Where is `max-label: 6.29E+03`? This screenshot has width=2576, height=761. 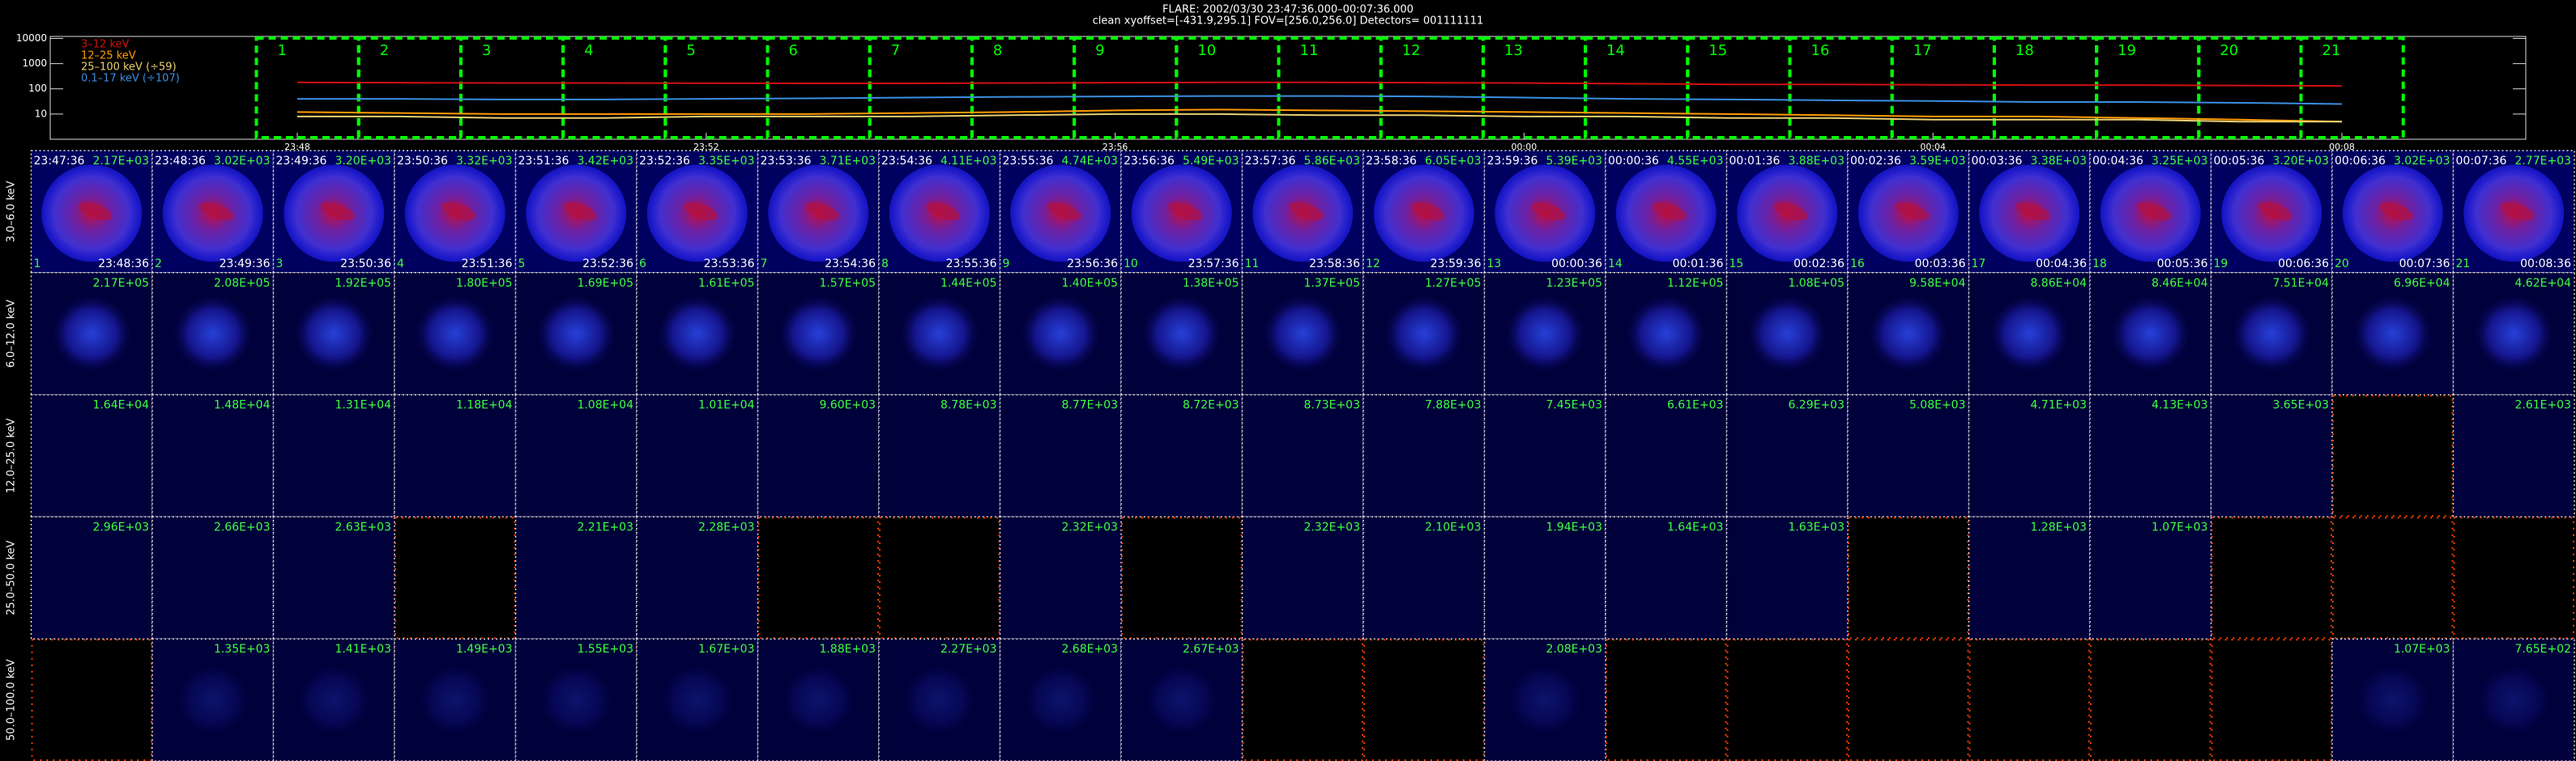
max-label: 6.29E+03 is located at coordinates (1816, 405).